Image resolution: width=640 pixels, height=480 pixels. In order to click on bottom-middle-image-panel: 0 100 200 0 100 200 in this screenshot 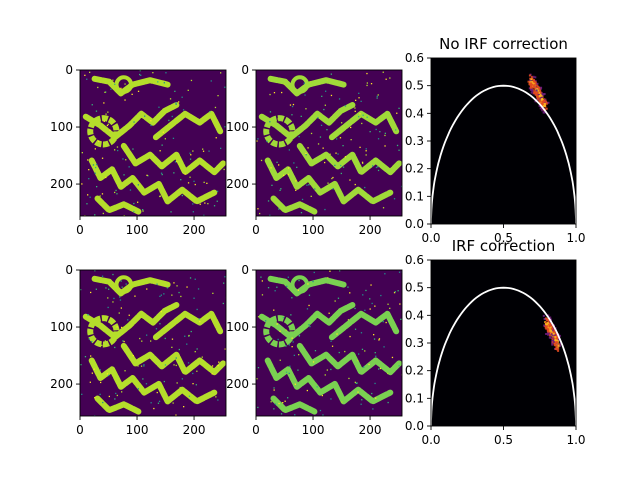, I will do `click(314, 350)`.